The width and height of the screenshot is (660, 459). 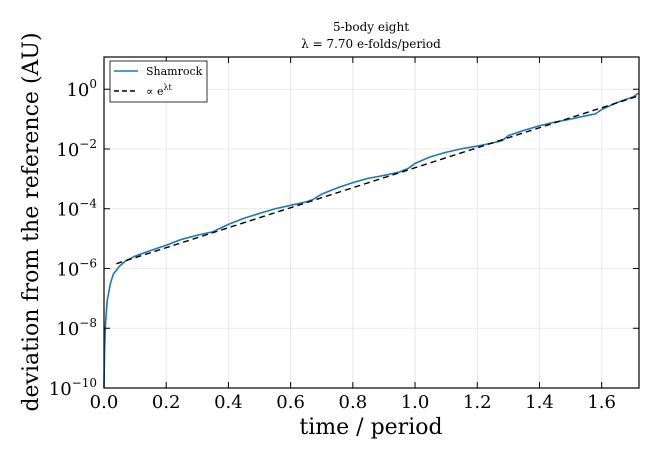 I want to click on y-tick-label: 10⁻⁸, so click(x=76, y=328).